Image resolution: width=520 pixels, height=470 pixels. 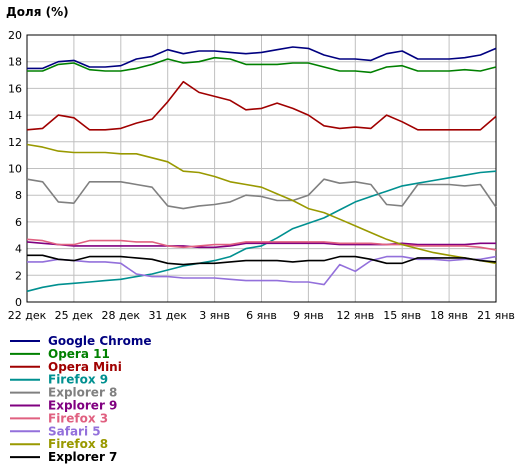 I want to click on legend-item: Firefox 8, so click(x=59, y=444).